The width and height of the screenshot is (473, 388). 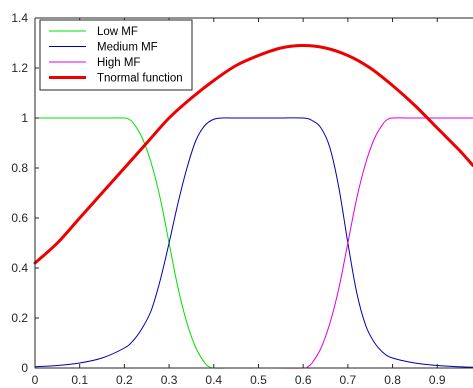 I want to click on y-tick-label: 1.2, so click(x=19, y=68).